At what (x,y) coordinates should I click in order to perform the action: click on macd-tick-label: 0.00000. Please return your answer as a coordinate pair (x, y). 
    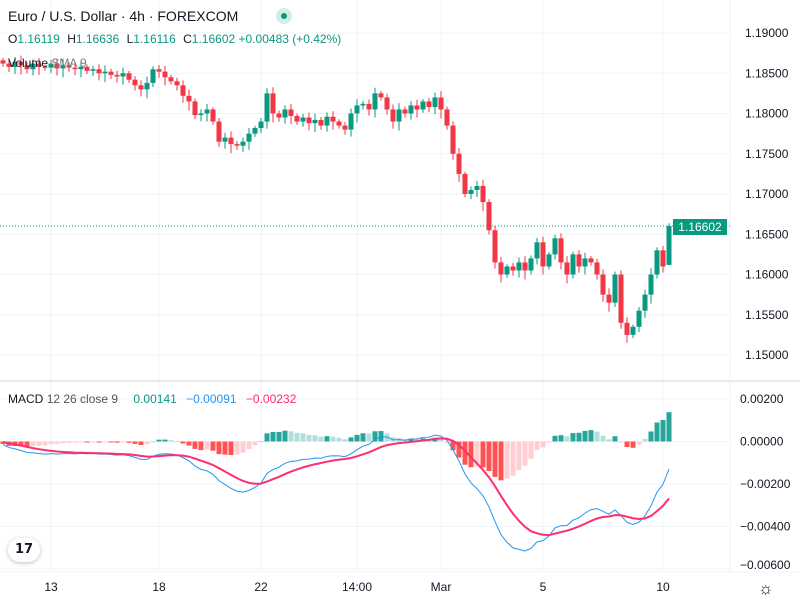
    Looking at the image, I should click on (762, 442).